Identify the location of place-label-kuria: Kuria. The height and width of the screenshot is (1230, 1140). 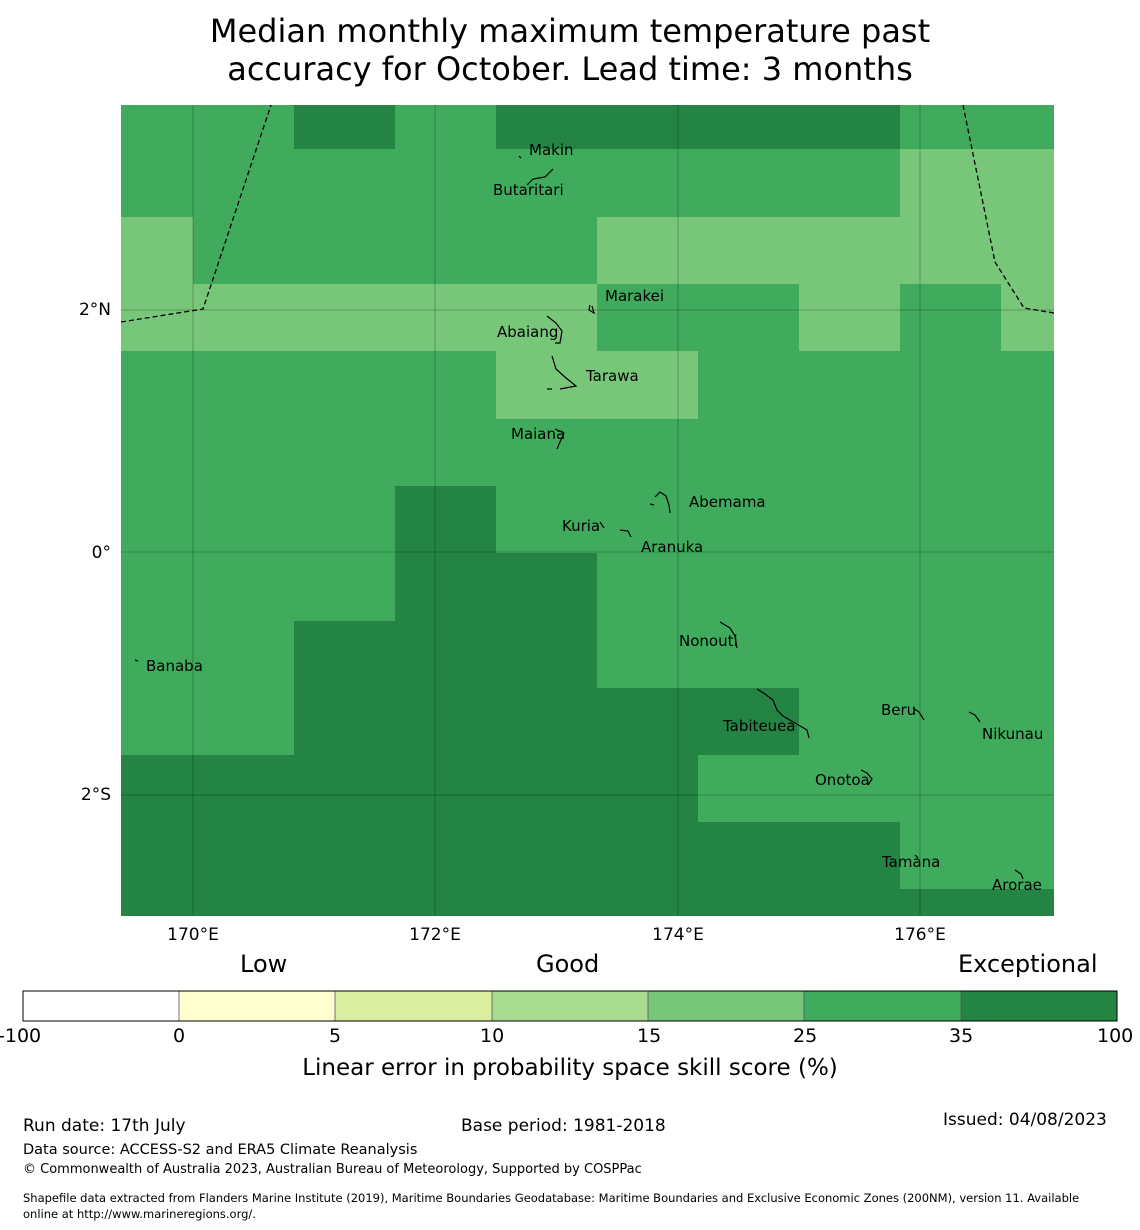
(581, 526).